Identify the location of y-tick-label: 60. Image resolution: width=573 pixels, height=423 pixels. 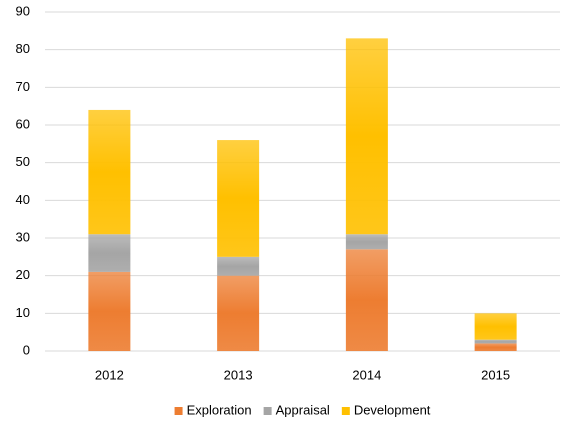
(23, 123).